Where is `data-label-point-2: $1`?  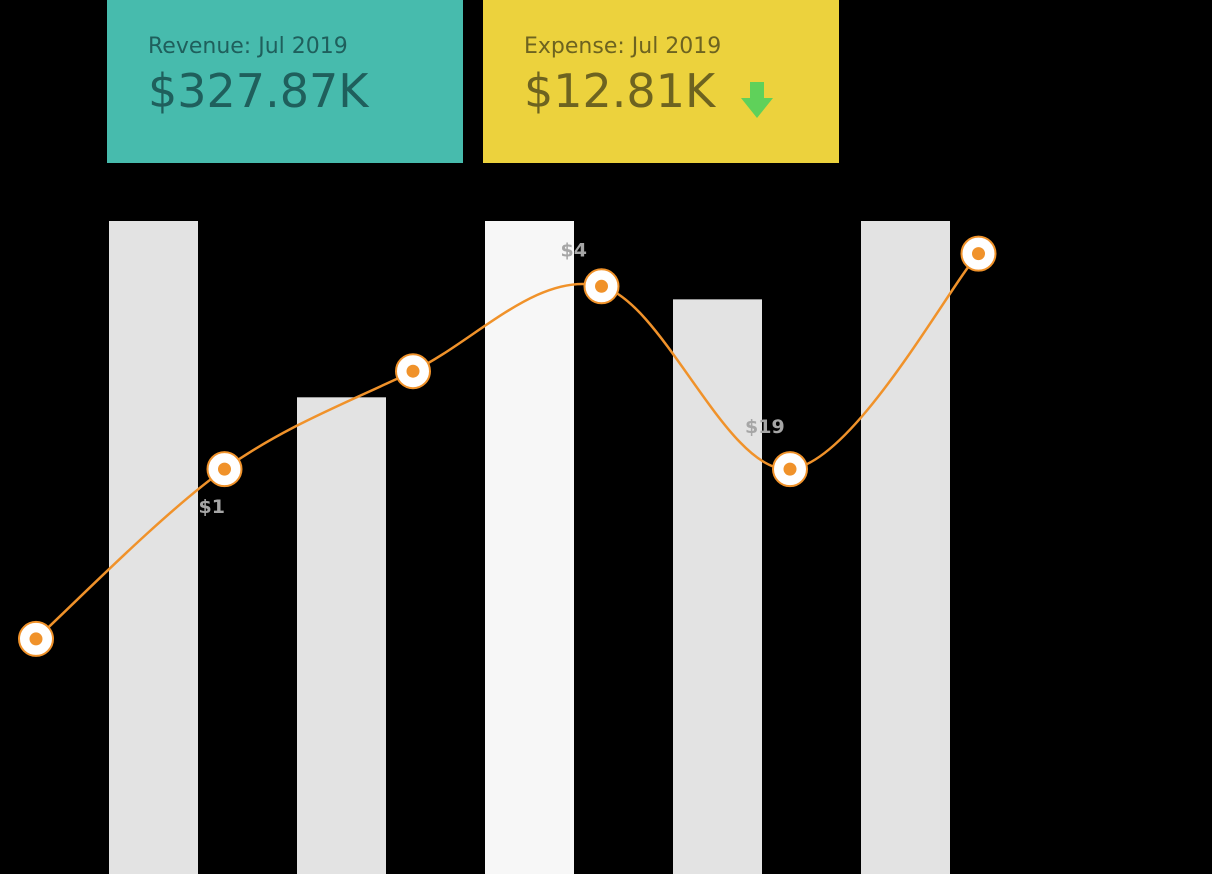
data-label-point-2: $1 is located at coordinates (212, 507).